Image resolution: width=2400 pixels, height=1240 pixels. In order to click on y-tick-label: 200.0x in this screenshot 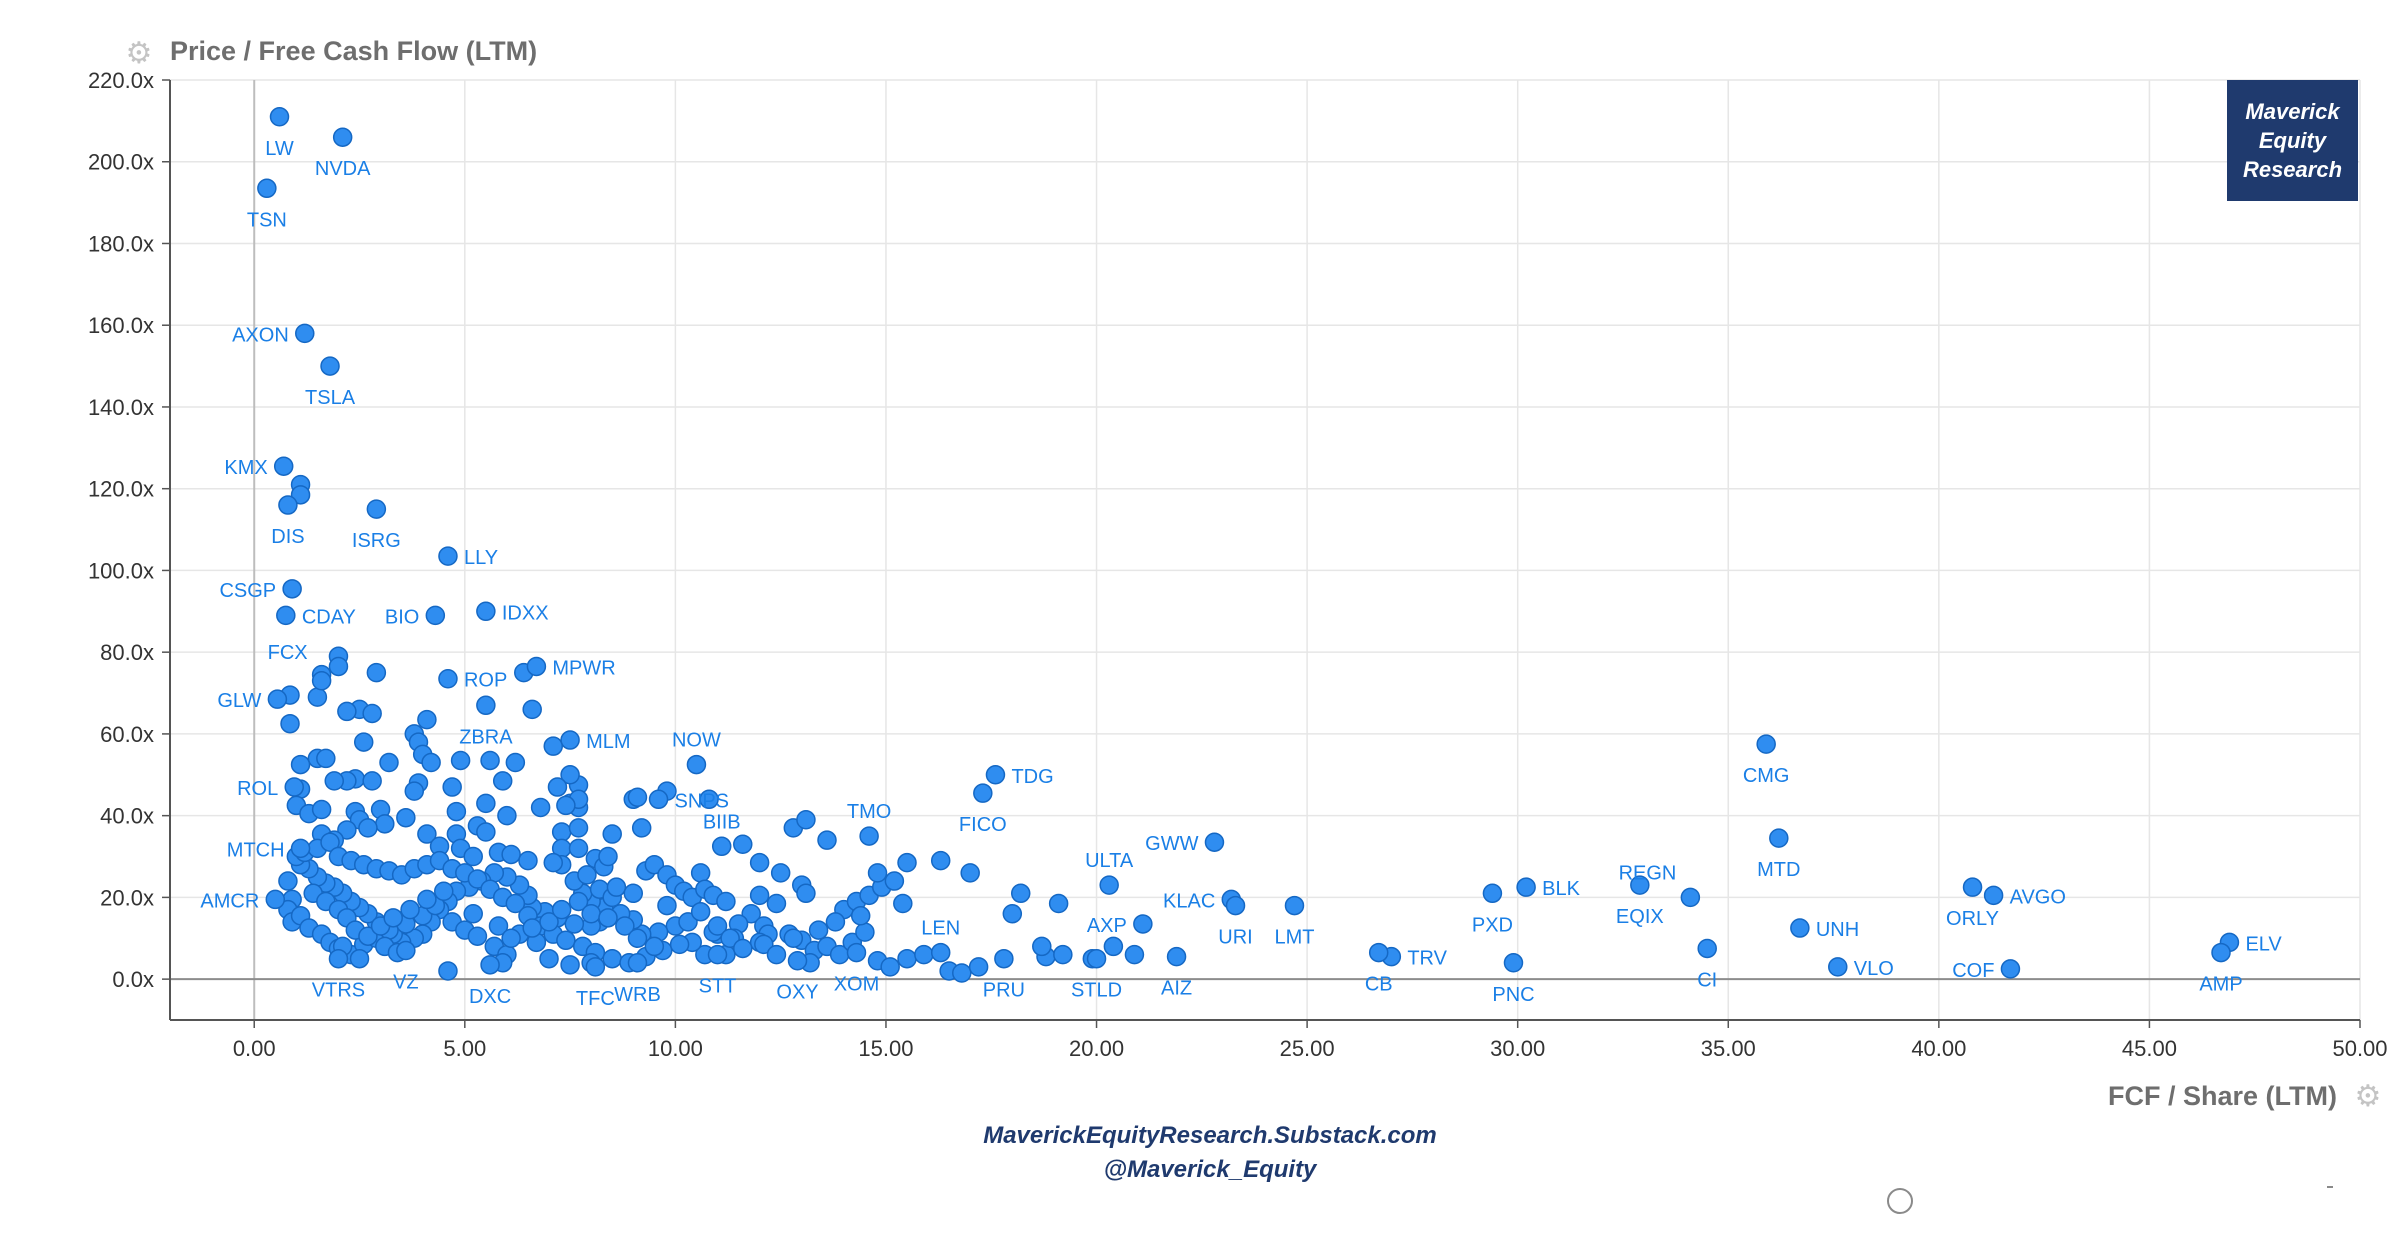, I will do `click(121, 162)`.